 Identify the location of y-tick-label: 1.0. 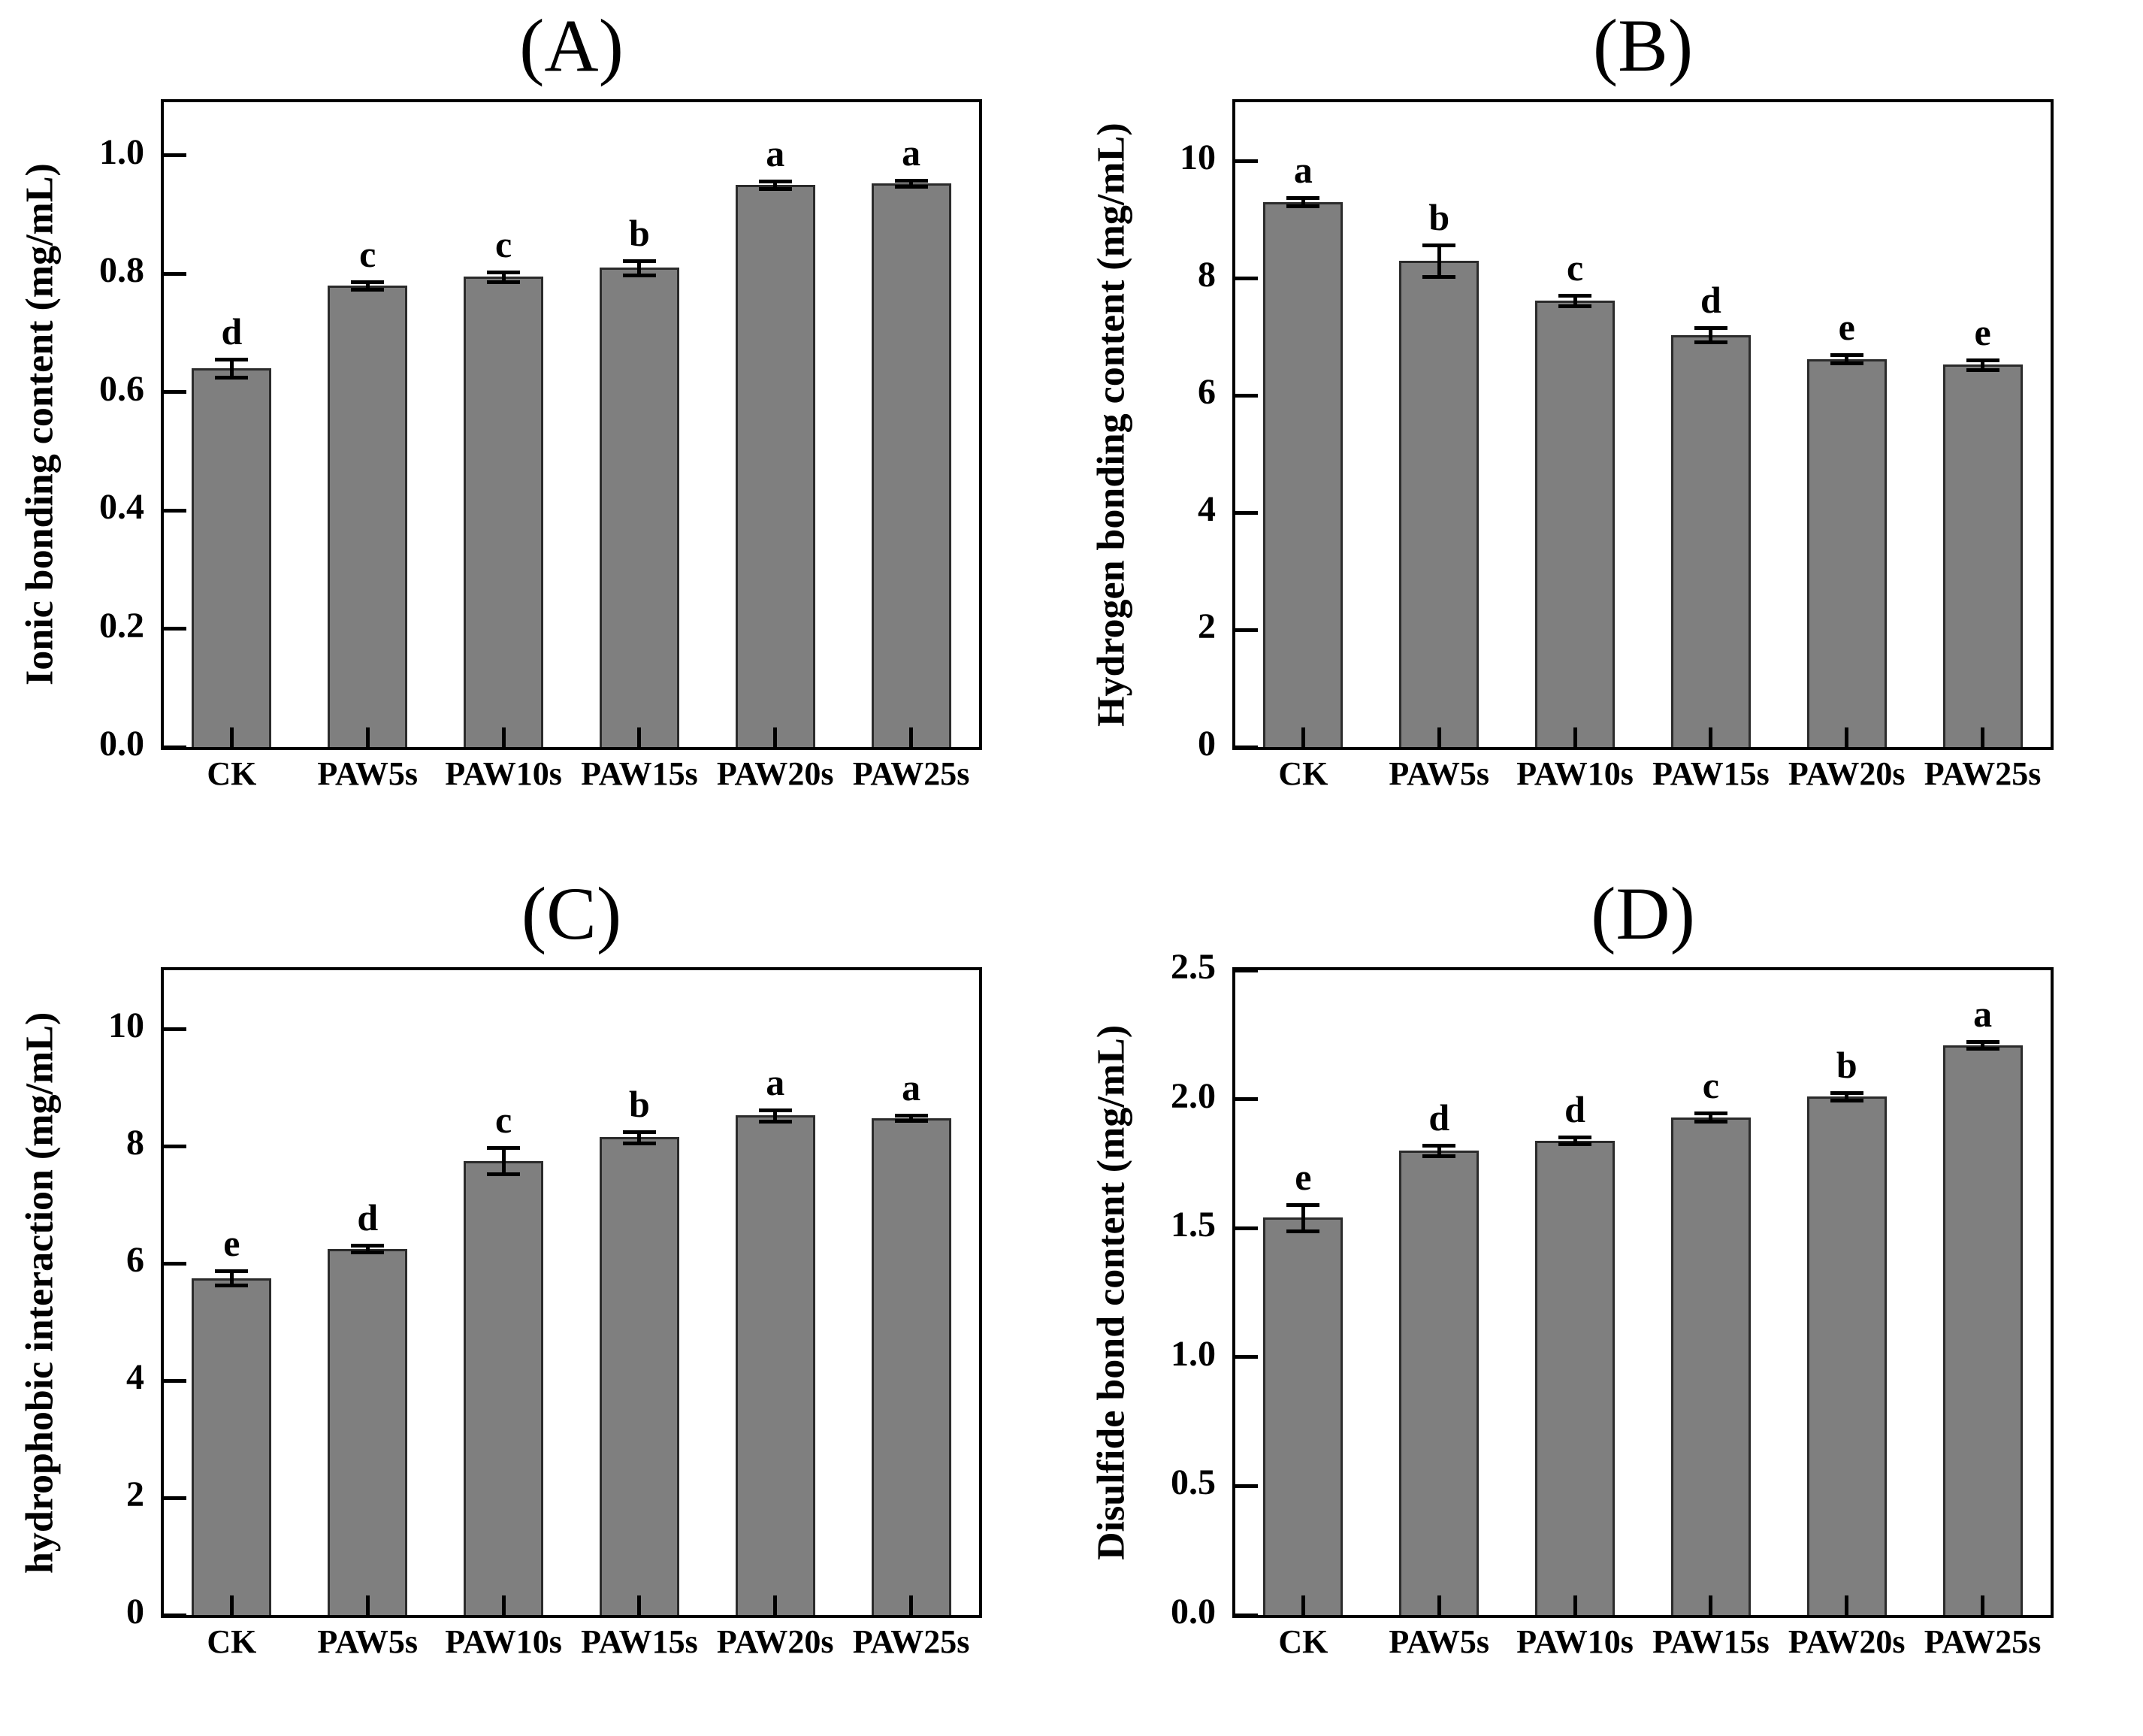
(1194, 1353).